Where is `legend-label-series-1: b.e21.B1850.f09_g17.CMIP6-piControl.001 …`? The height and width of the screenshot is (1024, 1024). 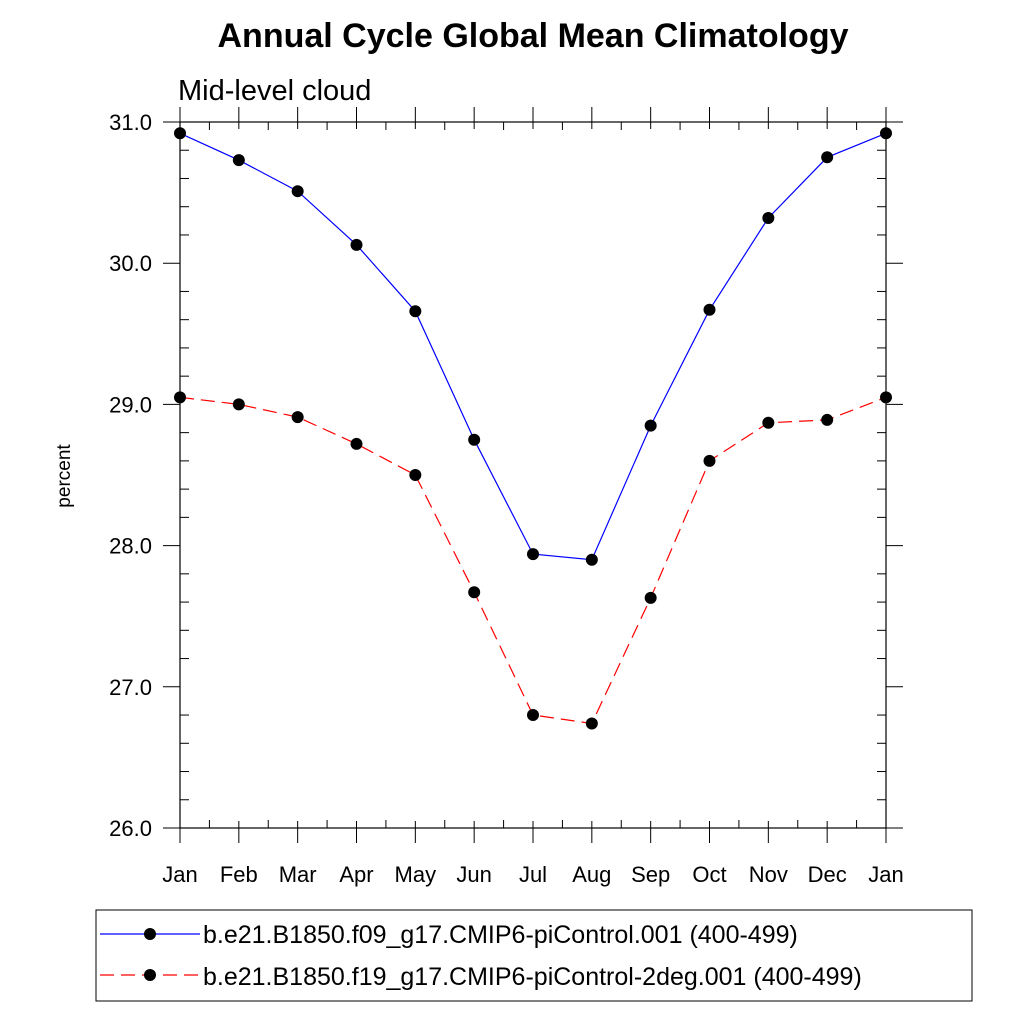
legend-label-series-1: b.e21.B1850.f09_g17.CMIP6-piControl.001 … is located at coordinates (500, 935).